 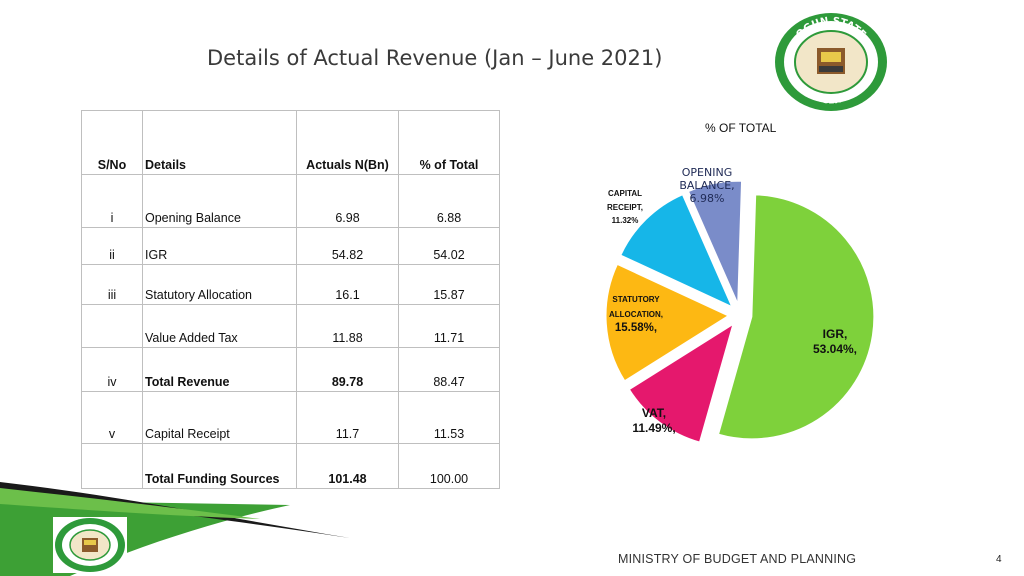 I want to click on header-actuals: Actuals N(Bn), so click(x=347, y=142).